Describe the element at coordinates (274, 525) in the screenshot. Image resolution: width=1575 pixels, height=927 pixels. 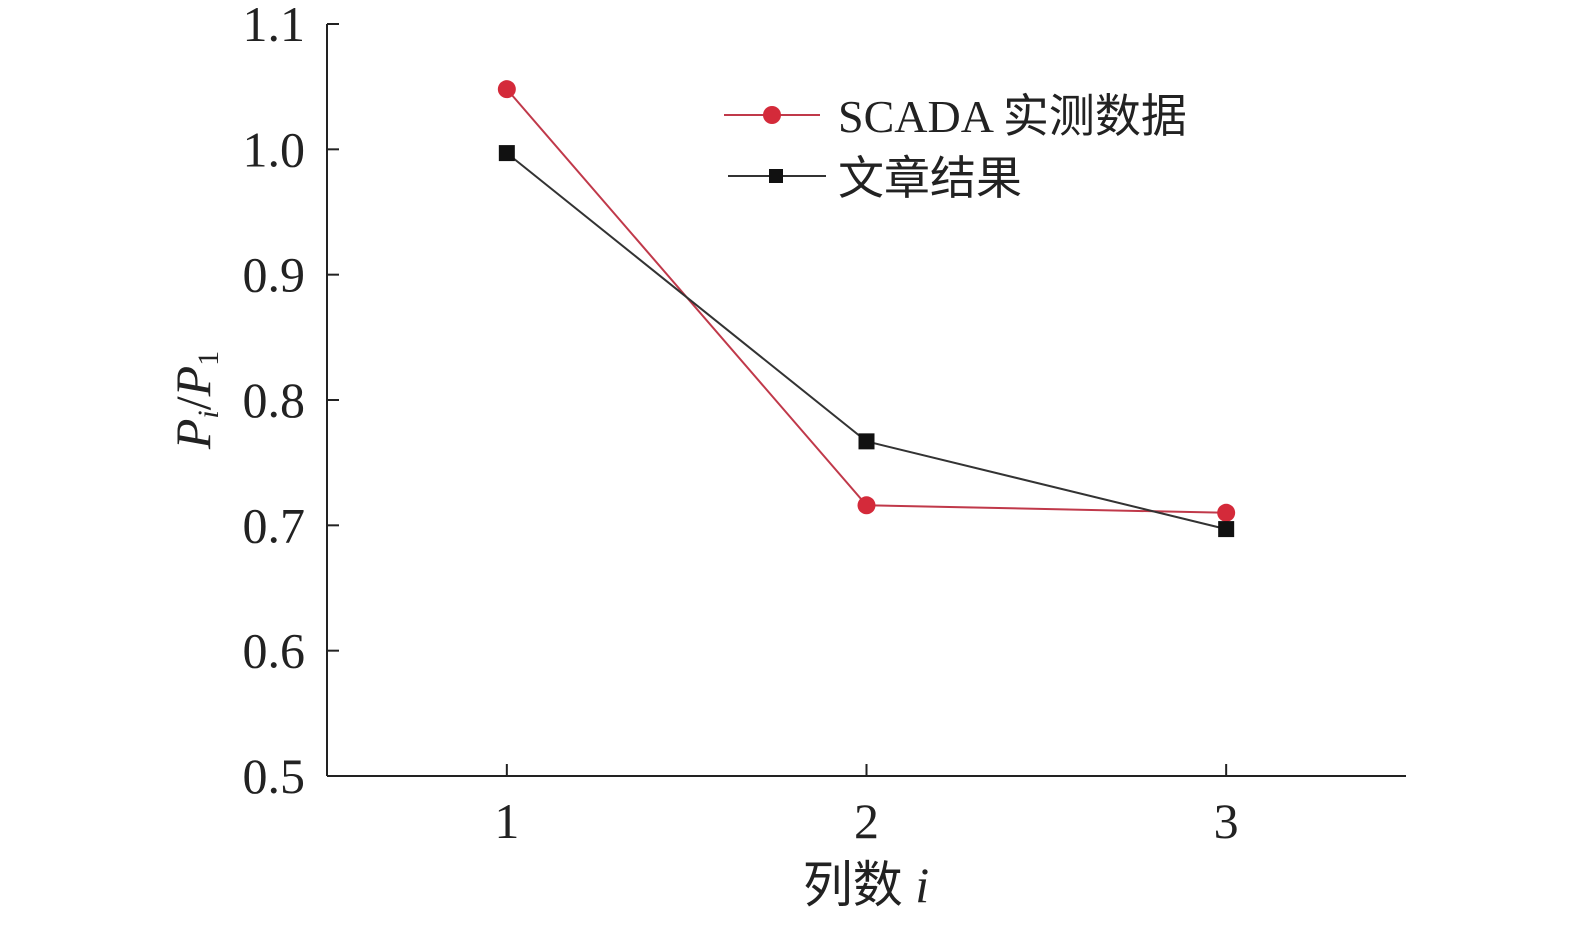
I see `y-tick-label-2: 0.7` at that location.